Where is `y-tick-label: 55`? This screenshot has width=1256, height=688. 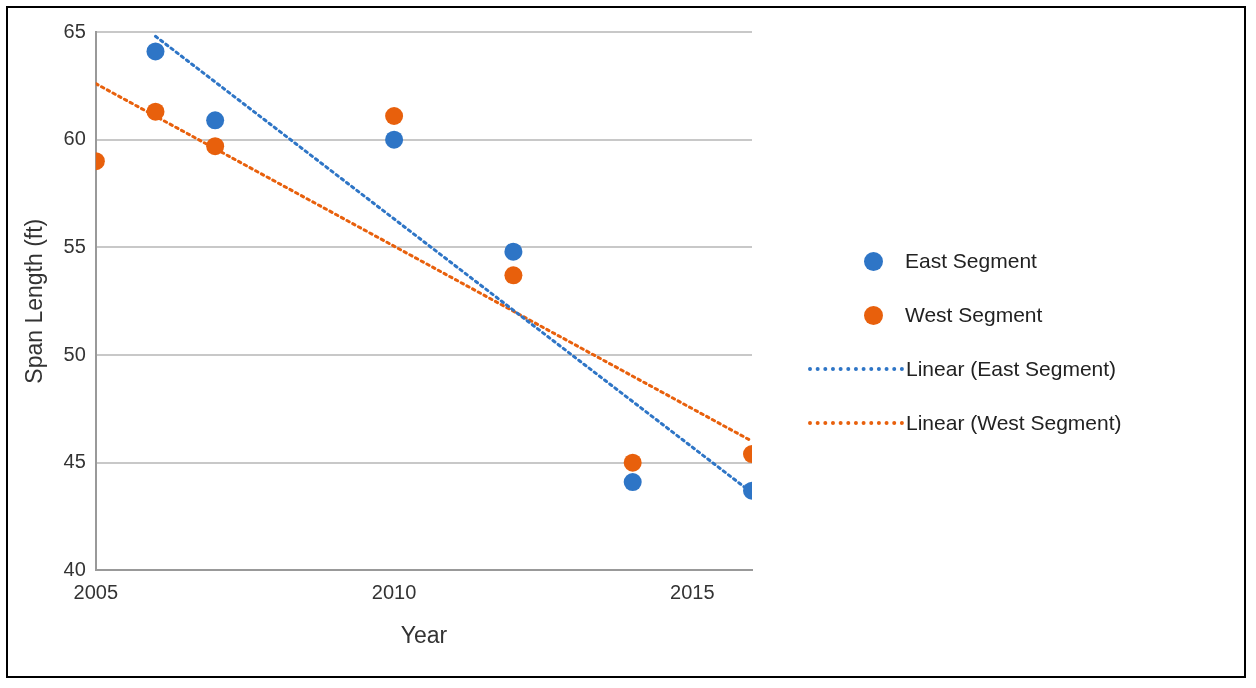
y-tick-label: 55 is located at coordinates (74, 245).